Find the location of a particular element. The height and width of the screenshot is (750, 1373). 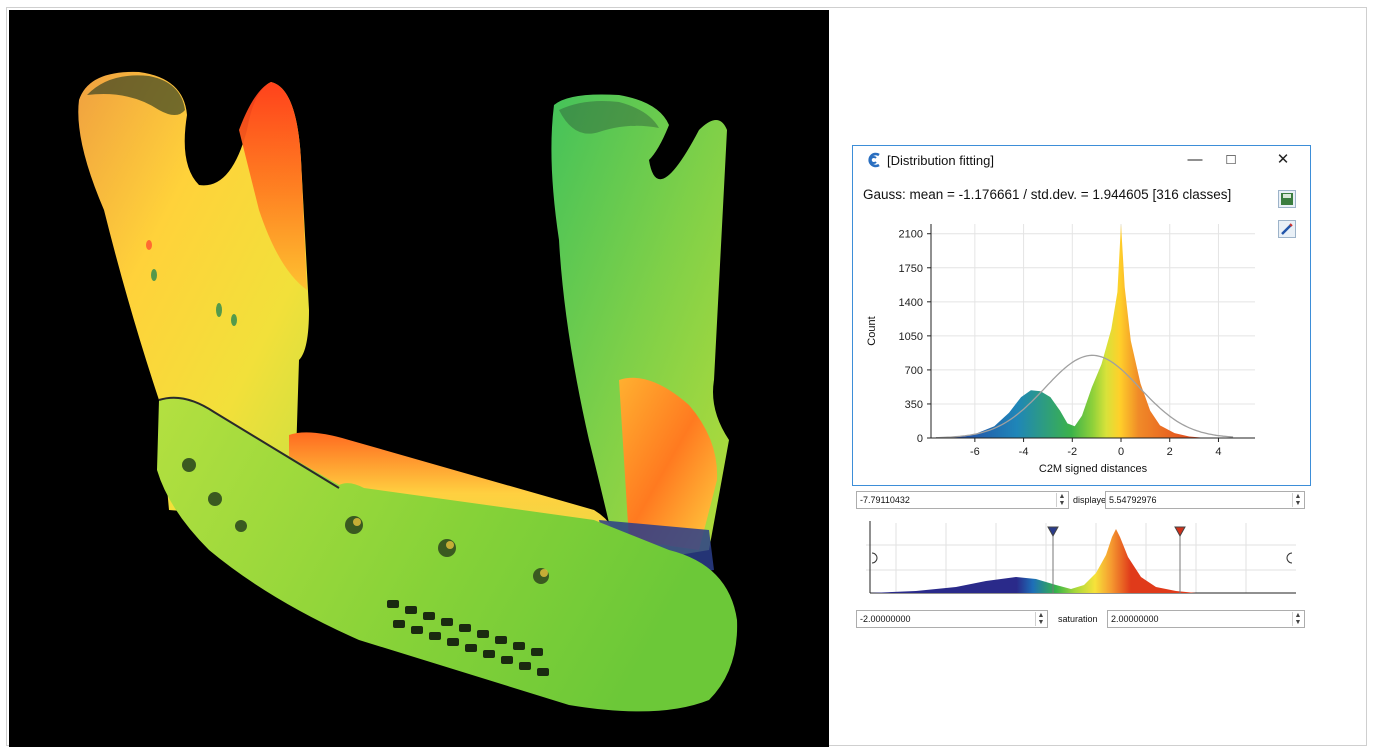

displayed-min-value: -7.79110432 is located at coordinates (885, 500).